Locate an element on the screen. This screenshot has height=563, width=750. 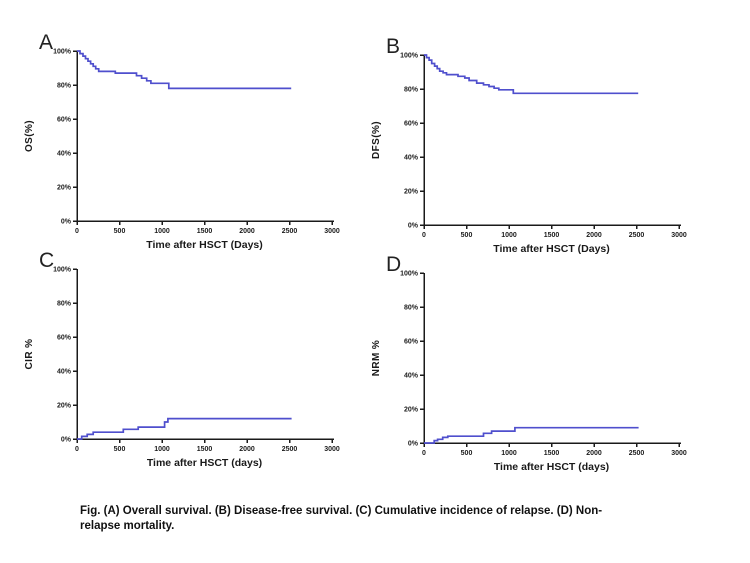
svg-text: CIR % is located at coordinates (29, 354).